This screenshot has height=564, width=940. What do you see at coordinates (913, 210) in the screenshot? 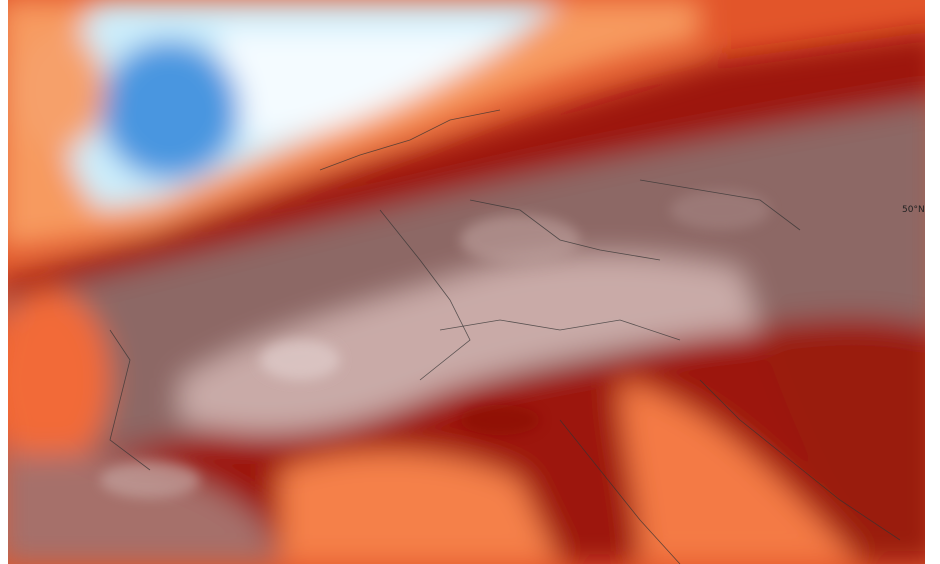
I see `latitude-label: 50°N` at bounding box center [913, 210].